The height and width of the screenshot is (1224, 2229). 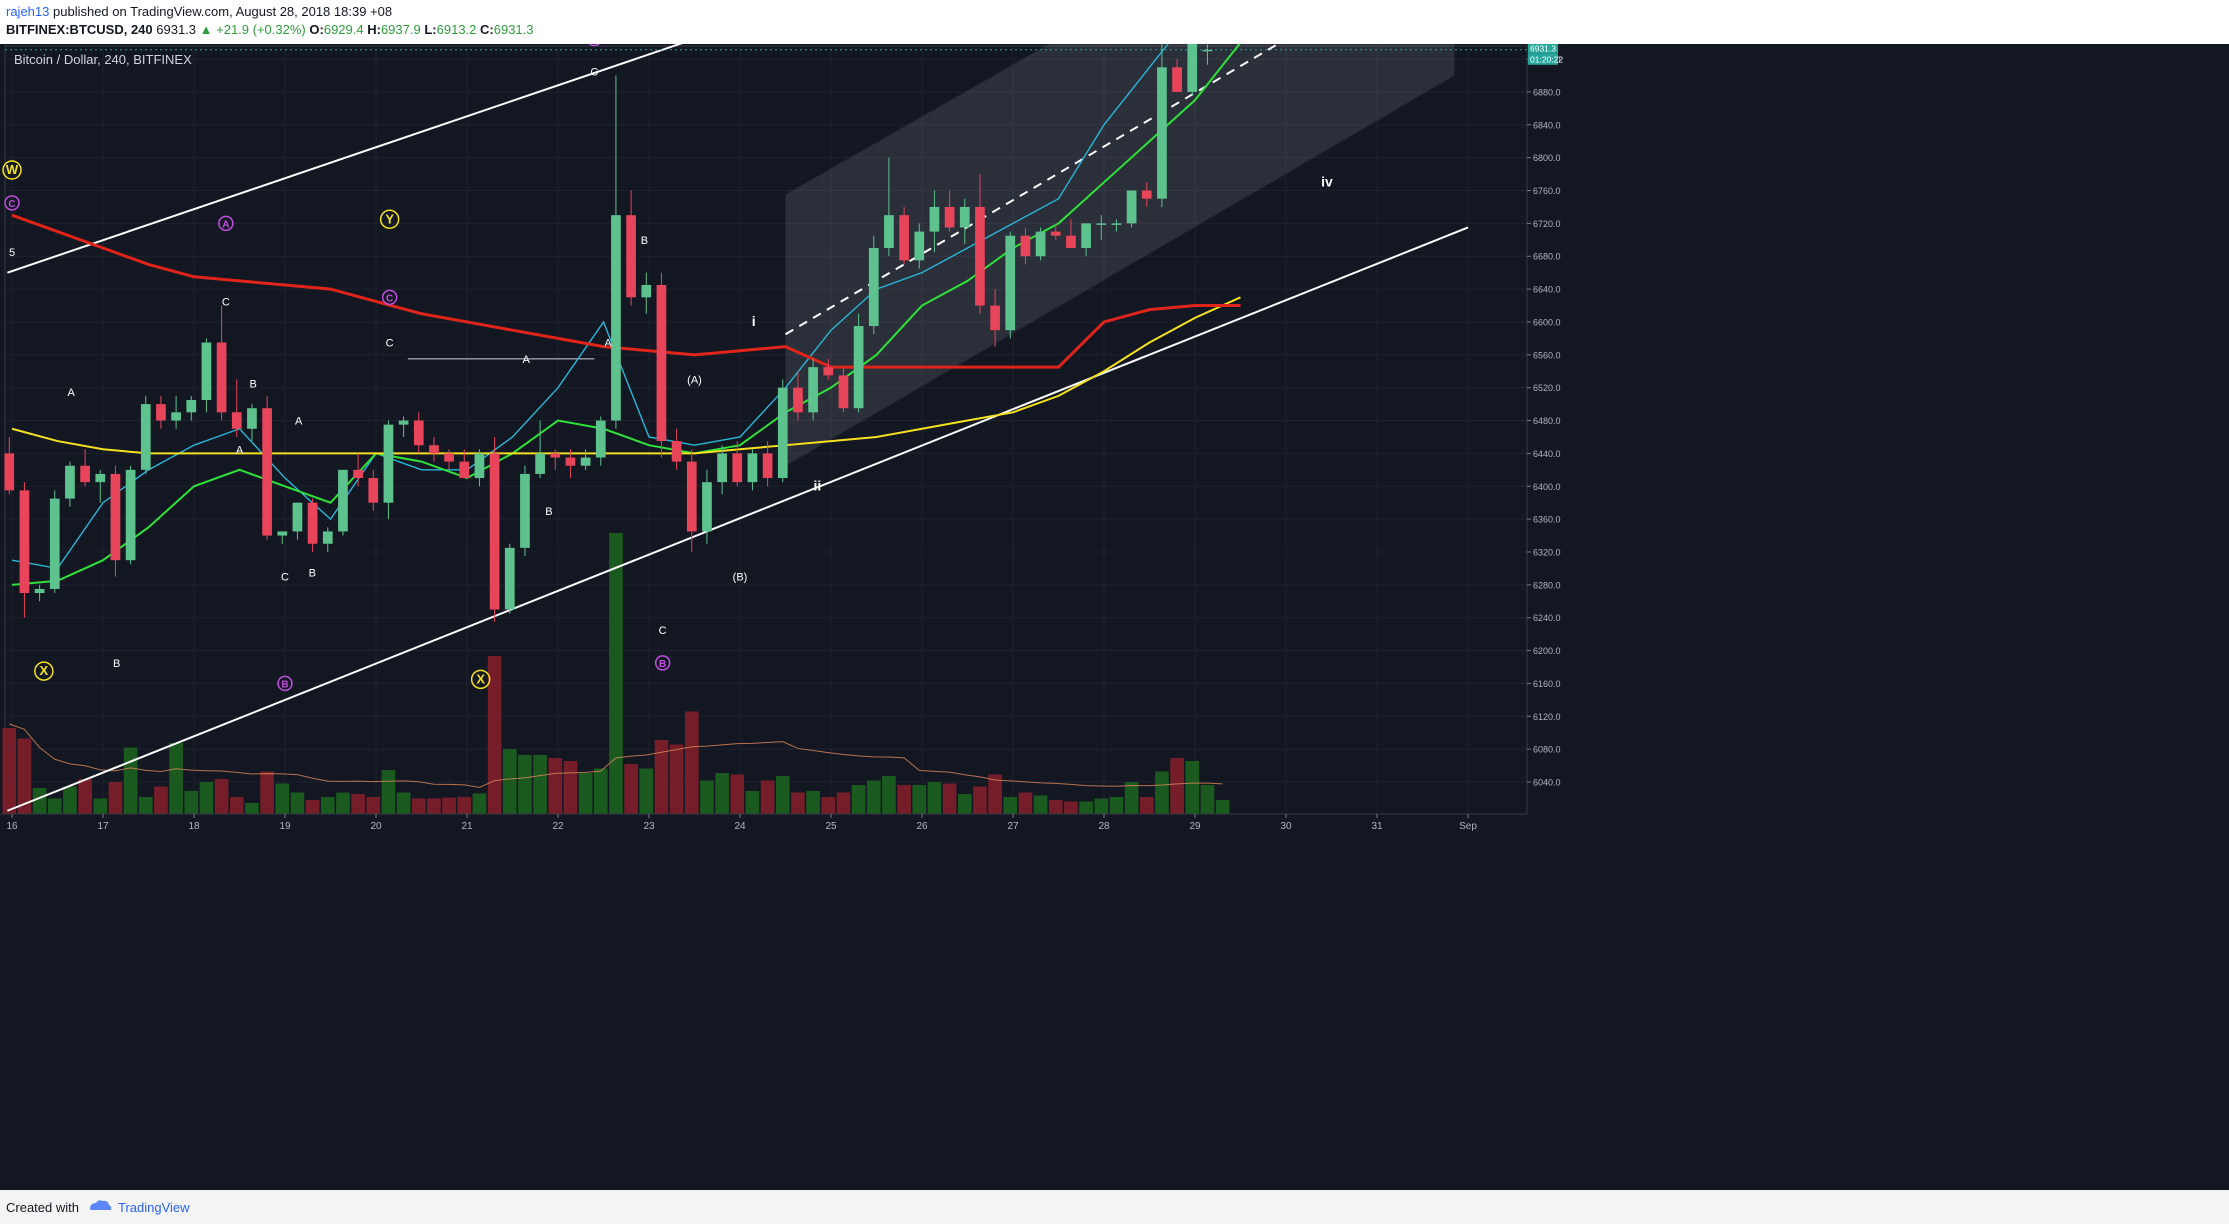 What do you see at coordinates (100, 1206) in the screenshot?
I see `tradingview-logo-icon` at bounding box center [100, 1206].